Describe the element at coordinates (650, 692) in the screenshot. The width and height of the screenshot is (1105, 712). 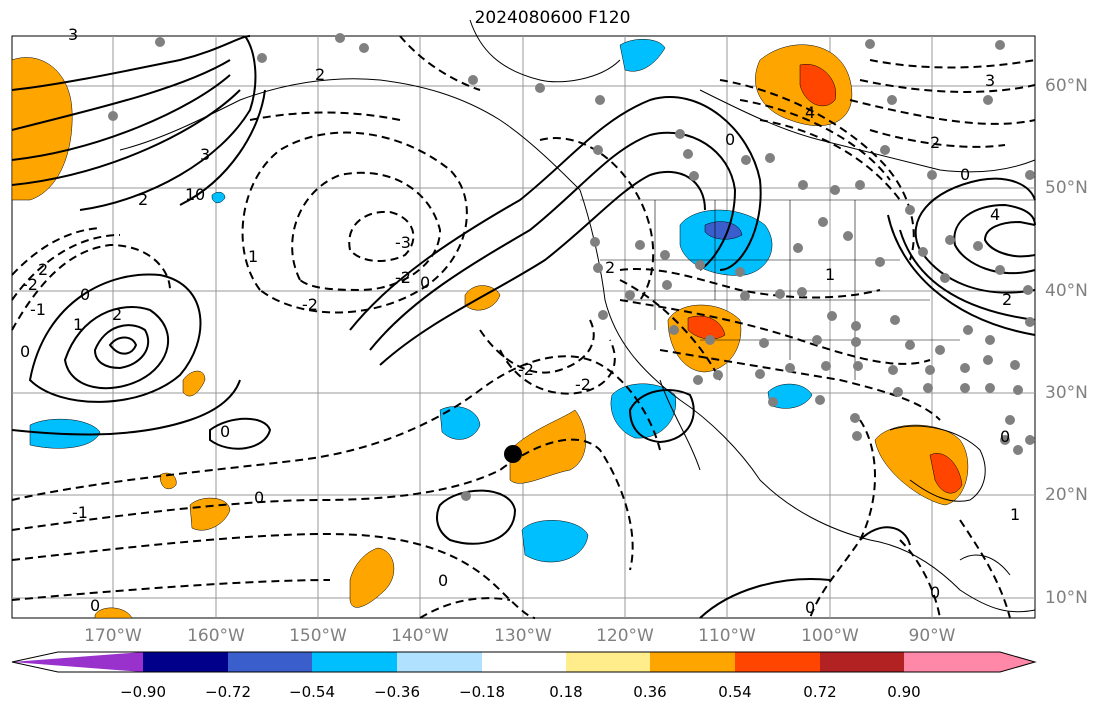
I see `colorbar-tick-7: 0.36` at that location.